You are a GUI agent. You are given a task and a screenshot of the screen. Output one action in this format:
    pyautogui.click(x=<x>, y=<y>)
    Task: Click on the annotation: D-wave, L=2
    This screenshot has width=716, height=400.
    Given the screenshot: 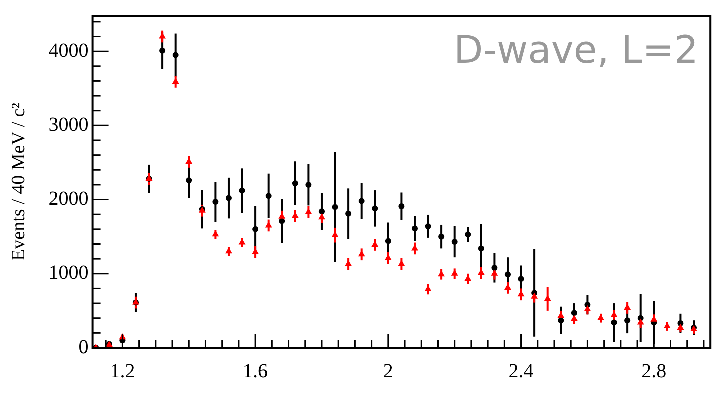 What is the action you would take?
    pyautogui.click(x=576, y=50)
    